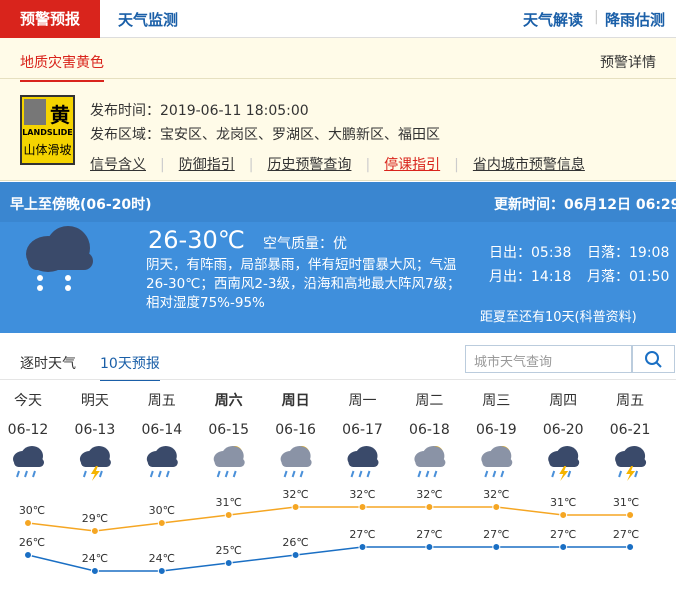  What do you see at coordinates (563, 430) in the screenshot?
I see `date: 06-20` at bounding box center [563, 430].